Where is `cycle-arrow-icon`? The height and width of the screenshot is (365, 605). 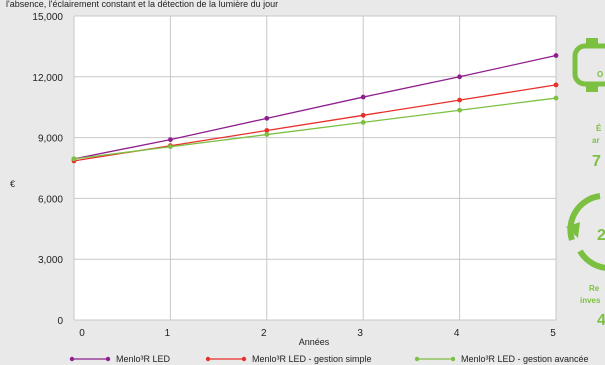
cycle-arrow-icon is located at coordinates (585, 232).